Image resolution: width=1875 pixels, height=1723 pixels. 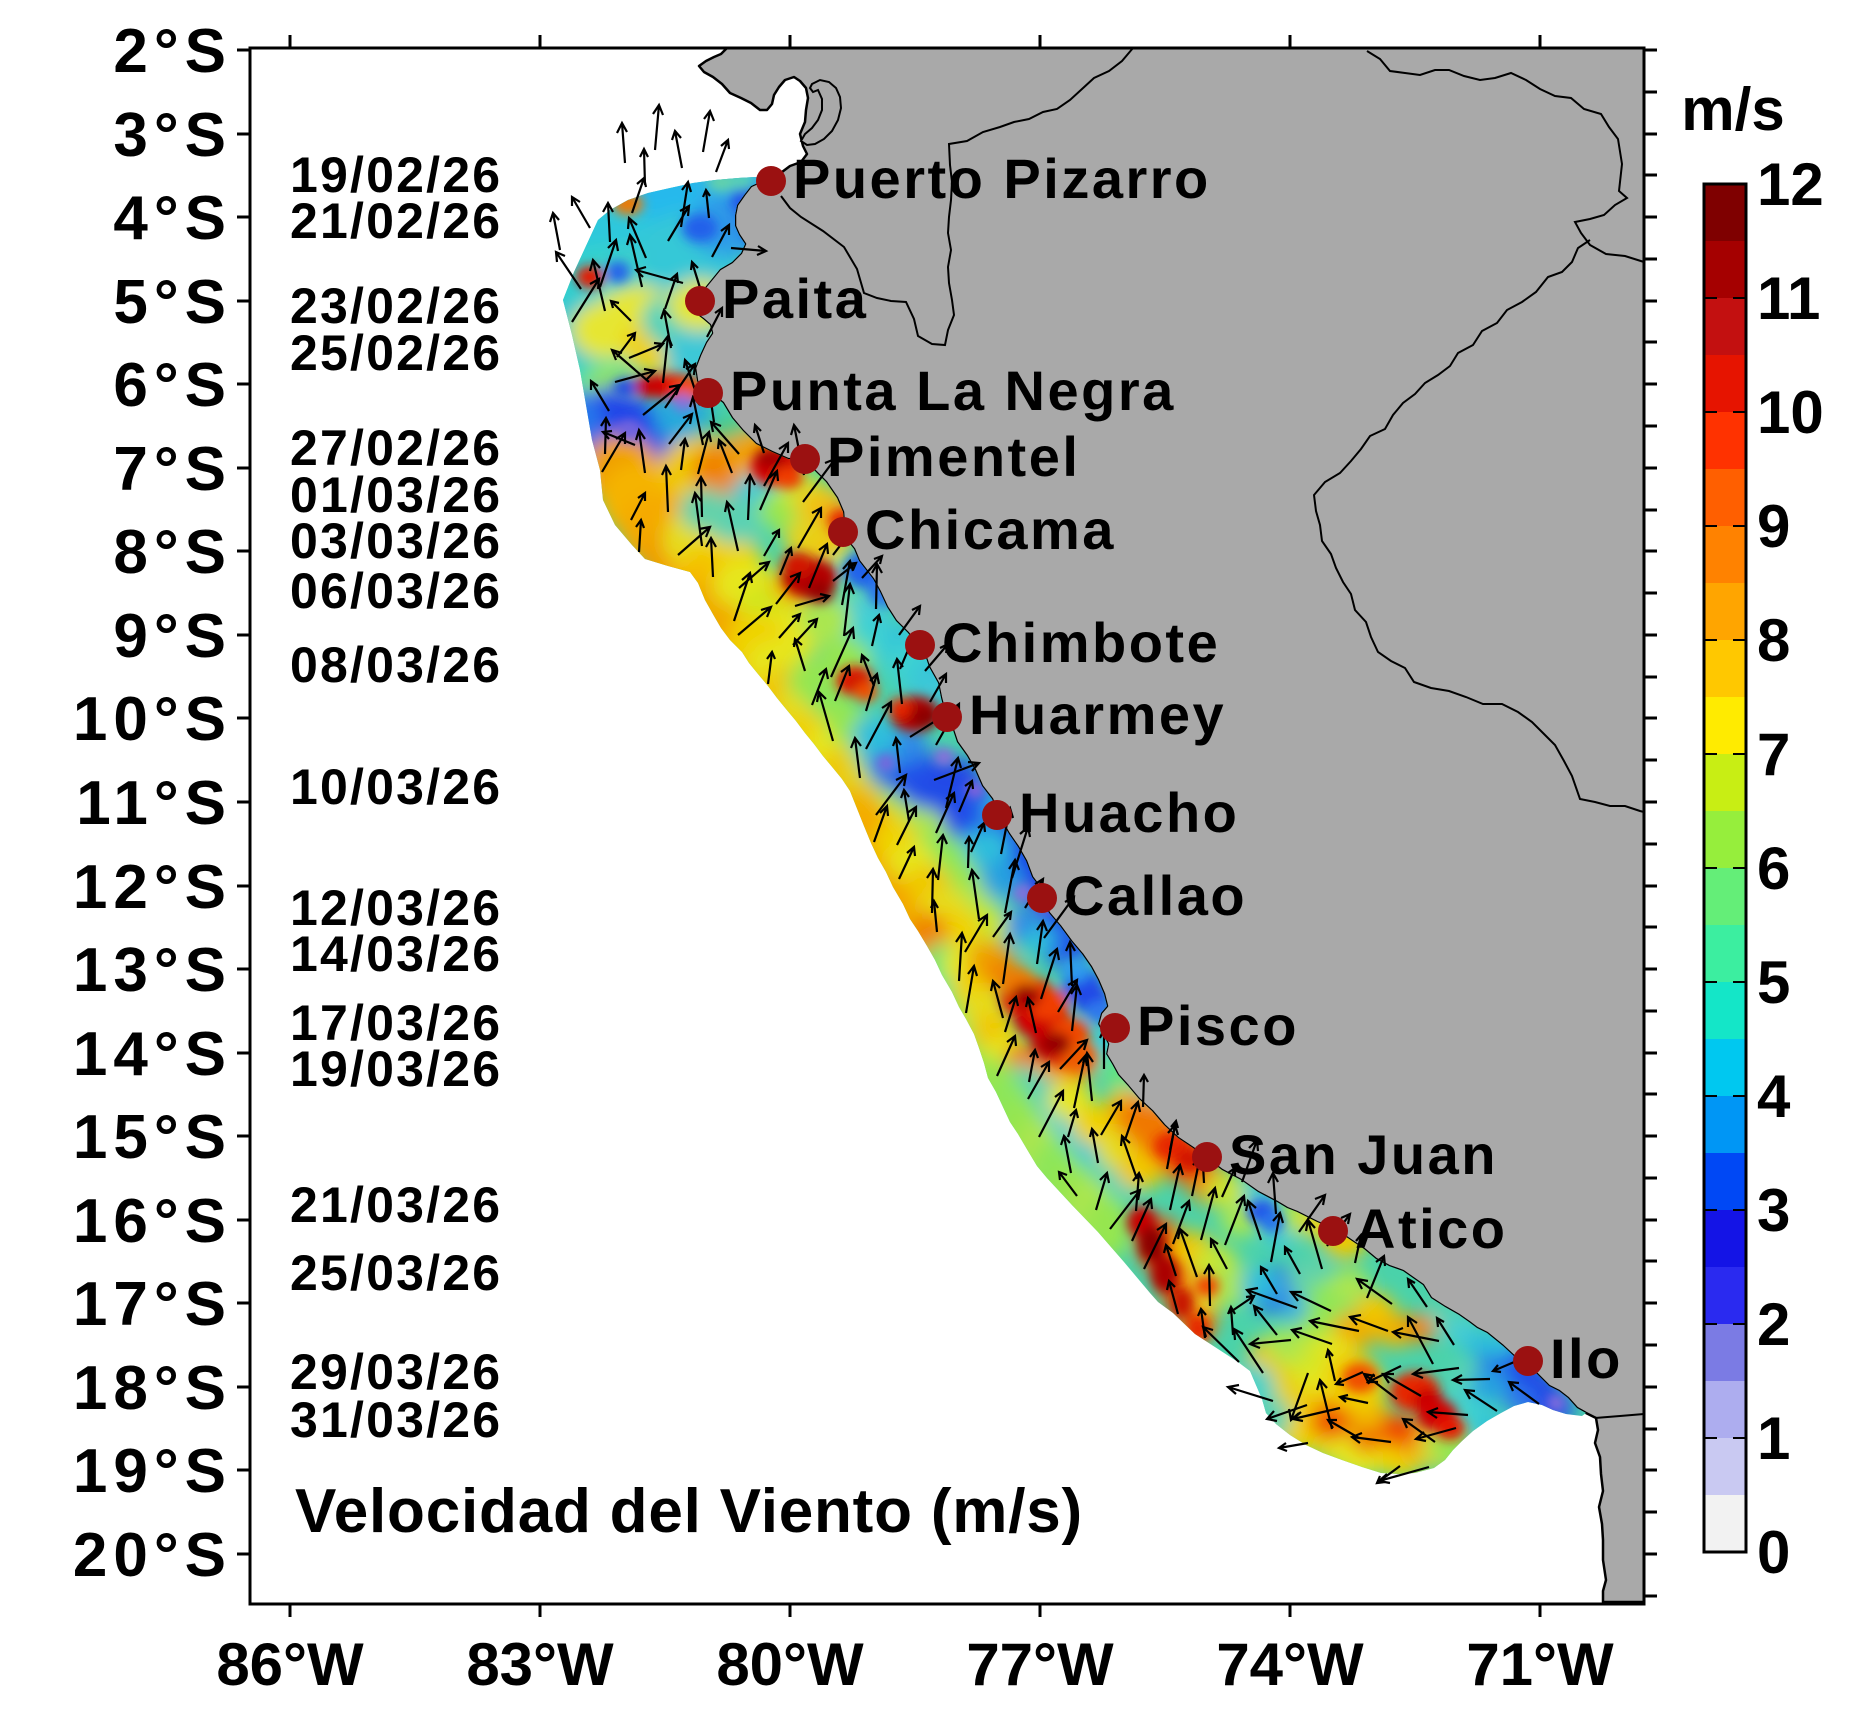 What do you see at coordinates (152, 1471) in the screenshot?
I see `svg-text: 19°S` at bounding box center [152, 1471].